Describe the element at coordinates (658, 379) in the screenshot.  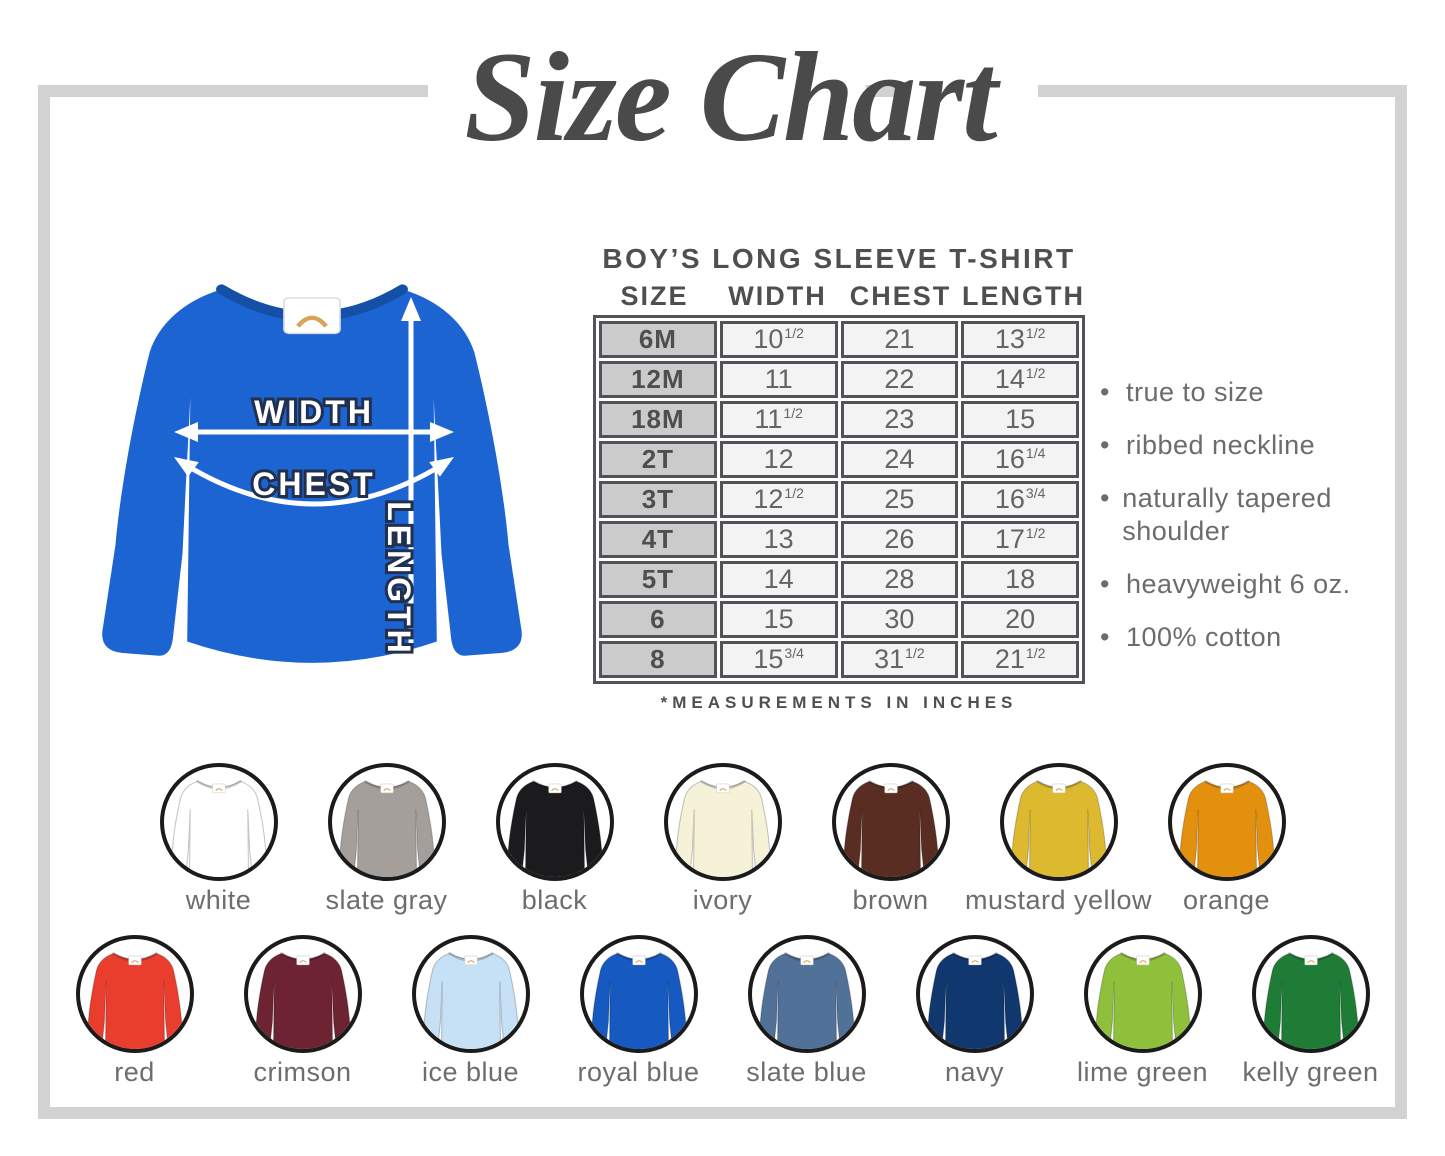
I see `size-cell: 12M` at that location.